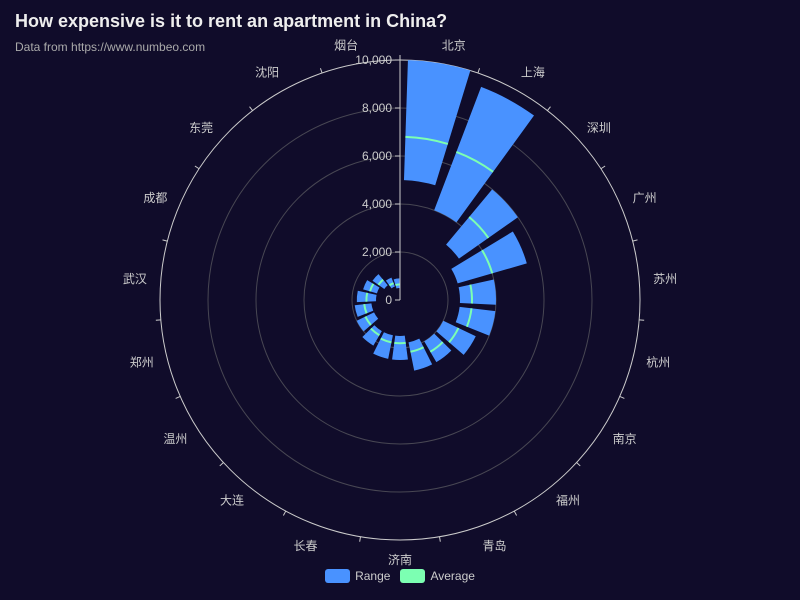 Image resolution: width=800 pixels, height=600 pixels. Describe the element at coordinates (400, 559) in the screenshot. I see `category-label: 济南` at that location.